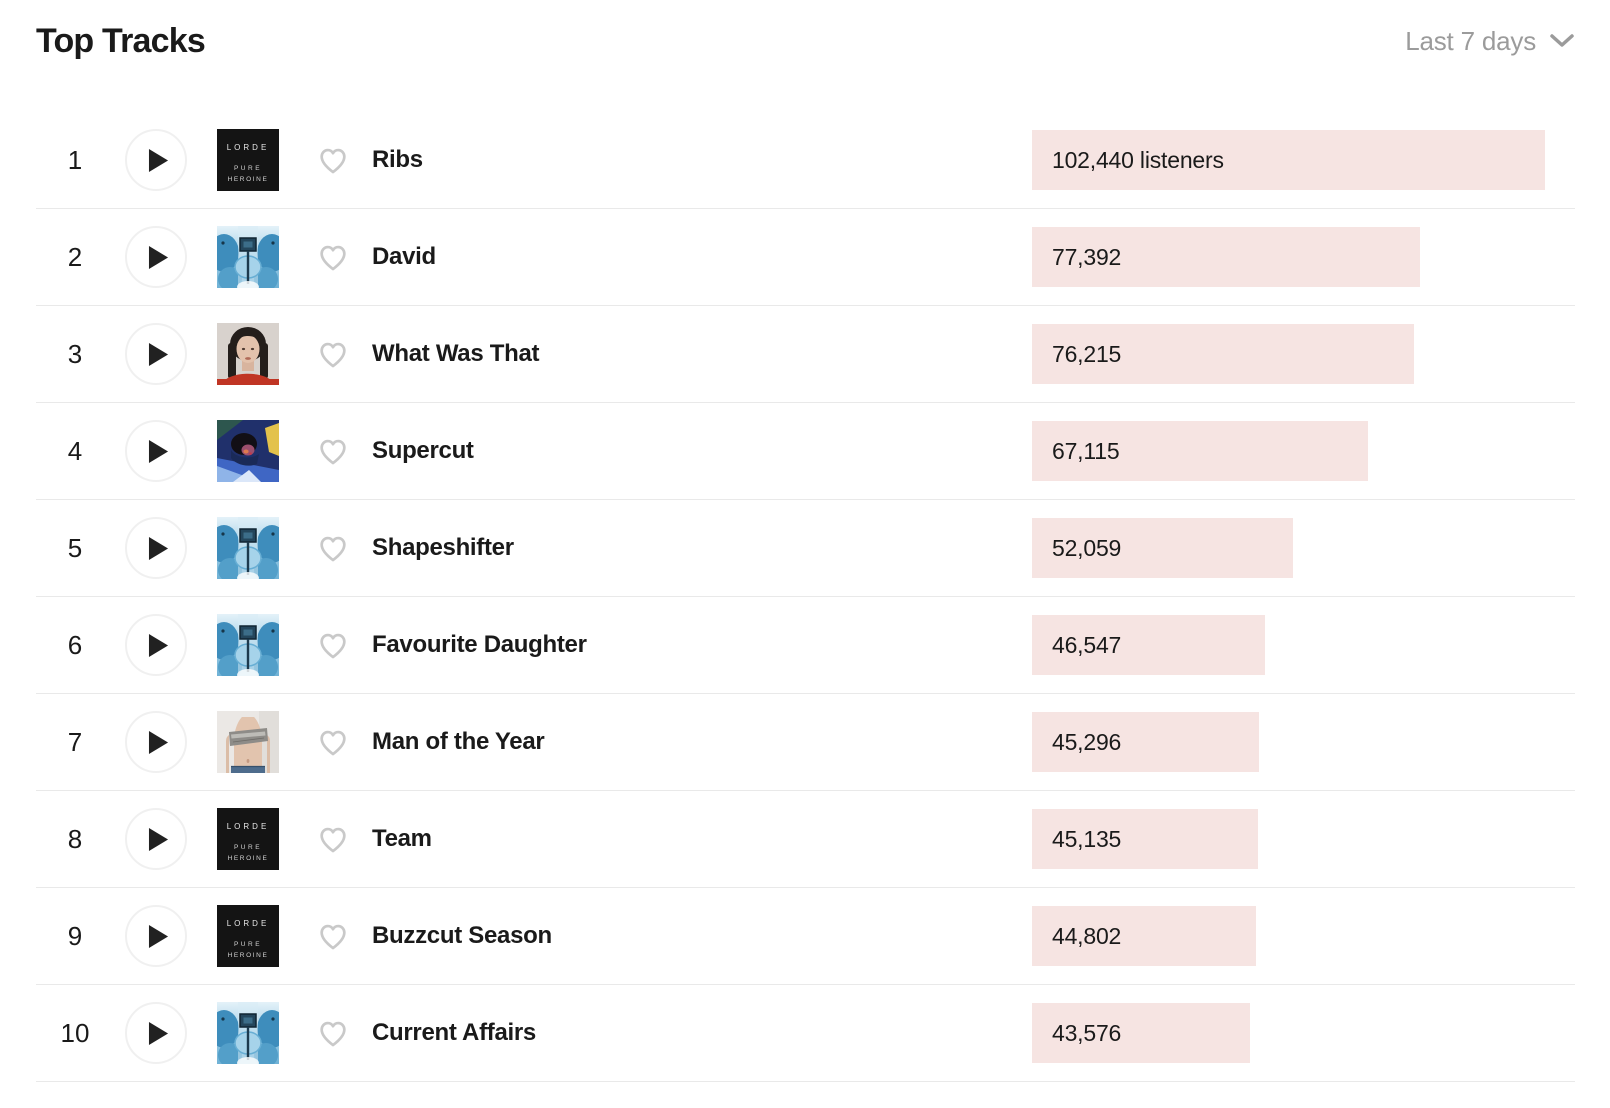 The image size is (1610, 1108). Describe the element at coordinates (75, 644) in the screenshot. I see `track-rank: 6` at that location.